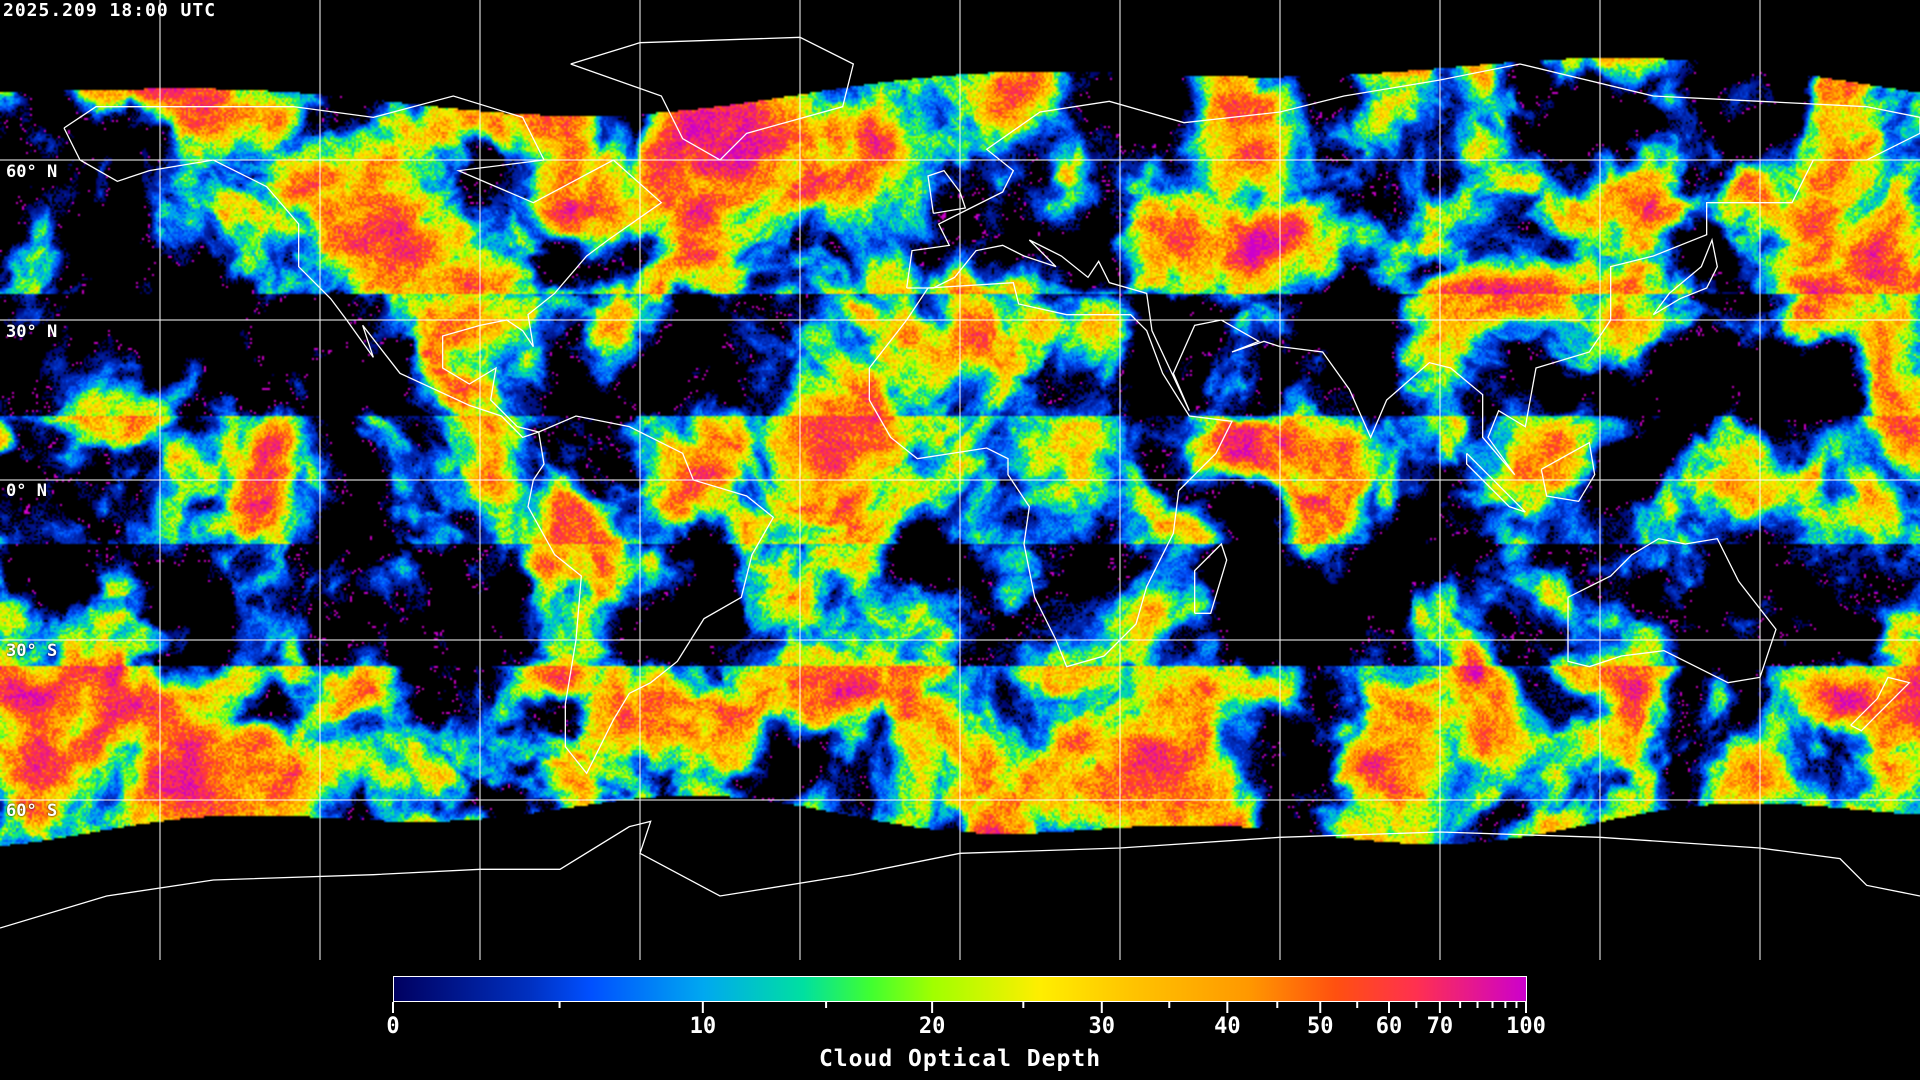 This screenshot has width=1920, height=1080. What do you see at coordinates (363, 267) in the screenshot?
I see `coastline-north-america` at bounding box center [363, 267].